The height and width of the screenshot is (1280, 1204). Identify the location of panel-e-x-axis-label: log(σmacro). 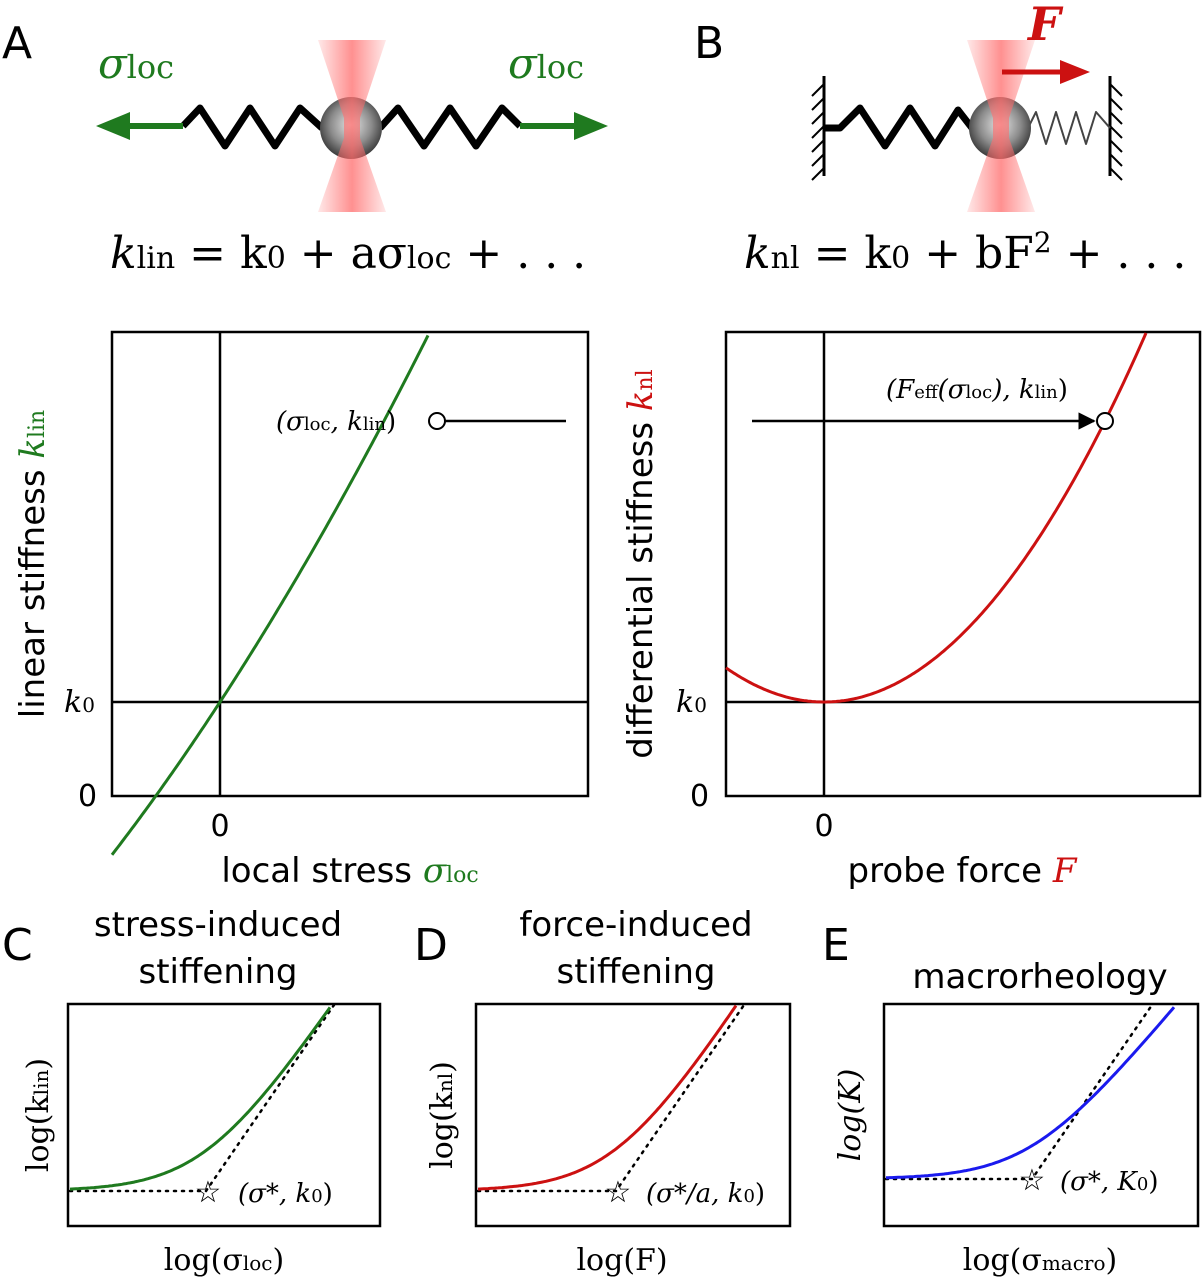
(1040, 1260).